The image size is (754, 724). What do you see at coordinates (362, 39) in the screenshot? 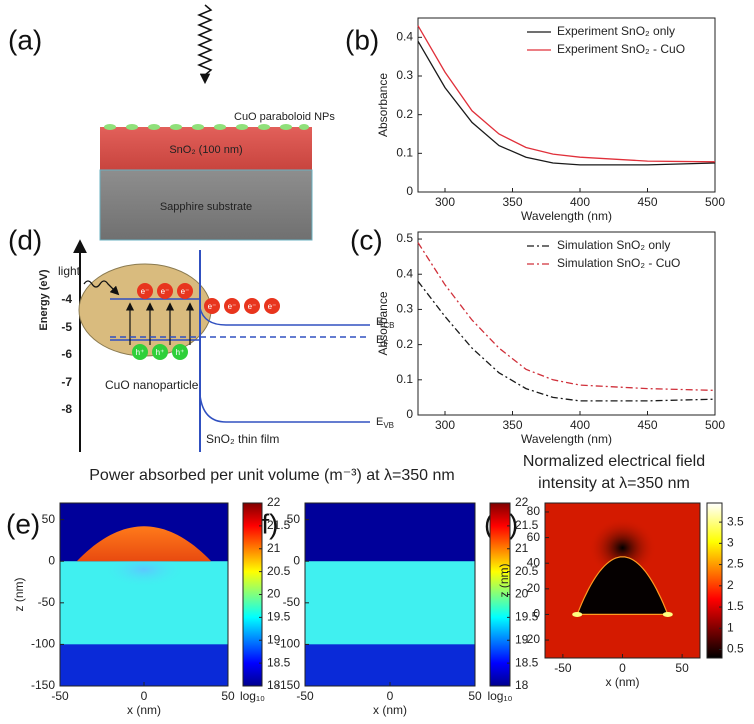
I see `panel-label: (b)` at bounding box center [362, 39].